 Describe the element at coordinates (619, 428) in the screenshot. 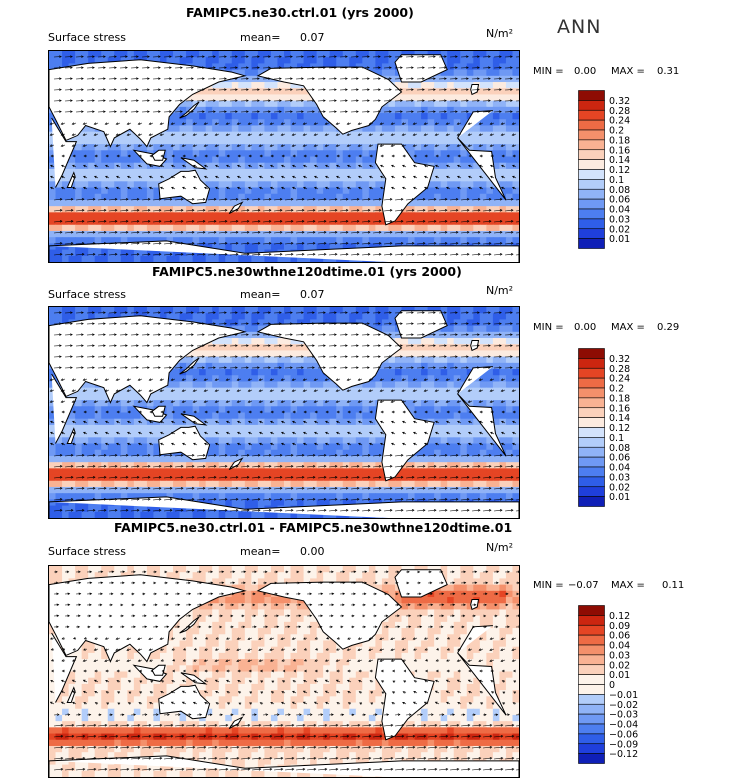

I see `colorbar-tick-label: 0.12` at that location.